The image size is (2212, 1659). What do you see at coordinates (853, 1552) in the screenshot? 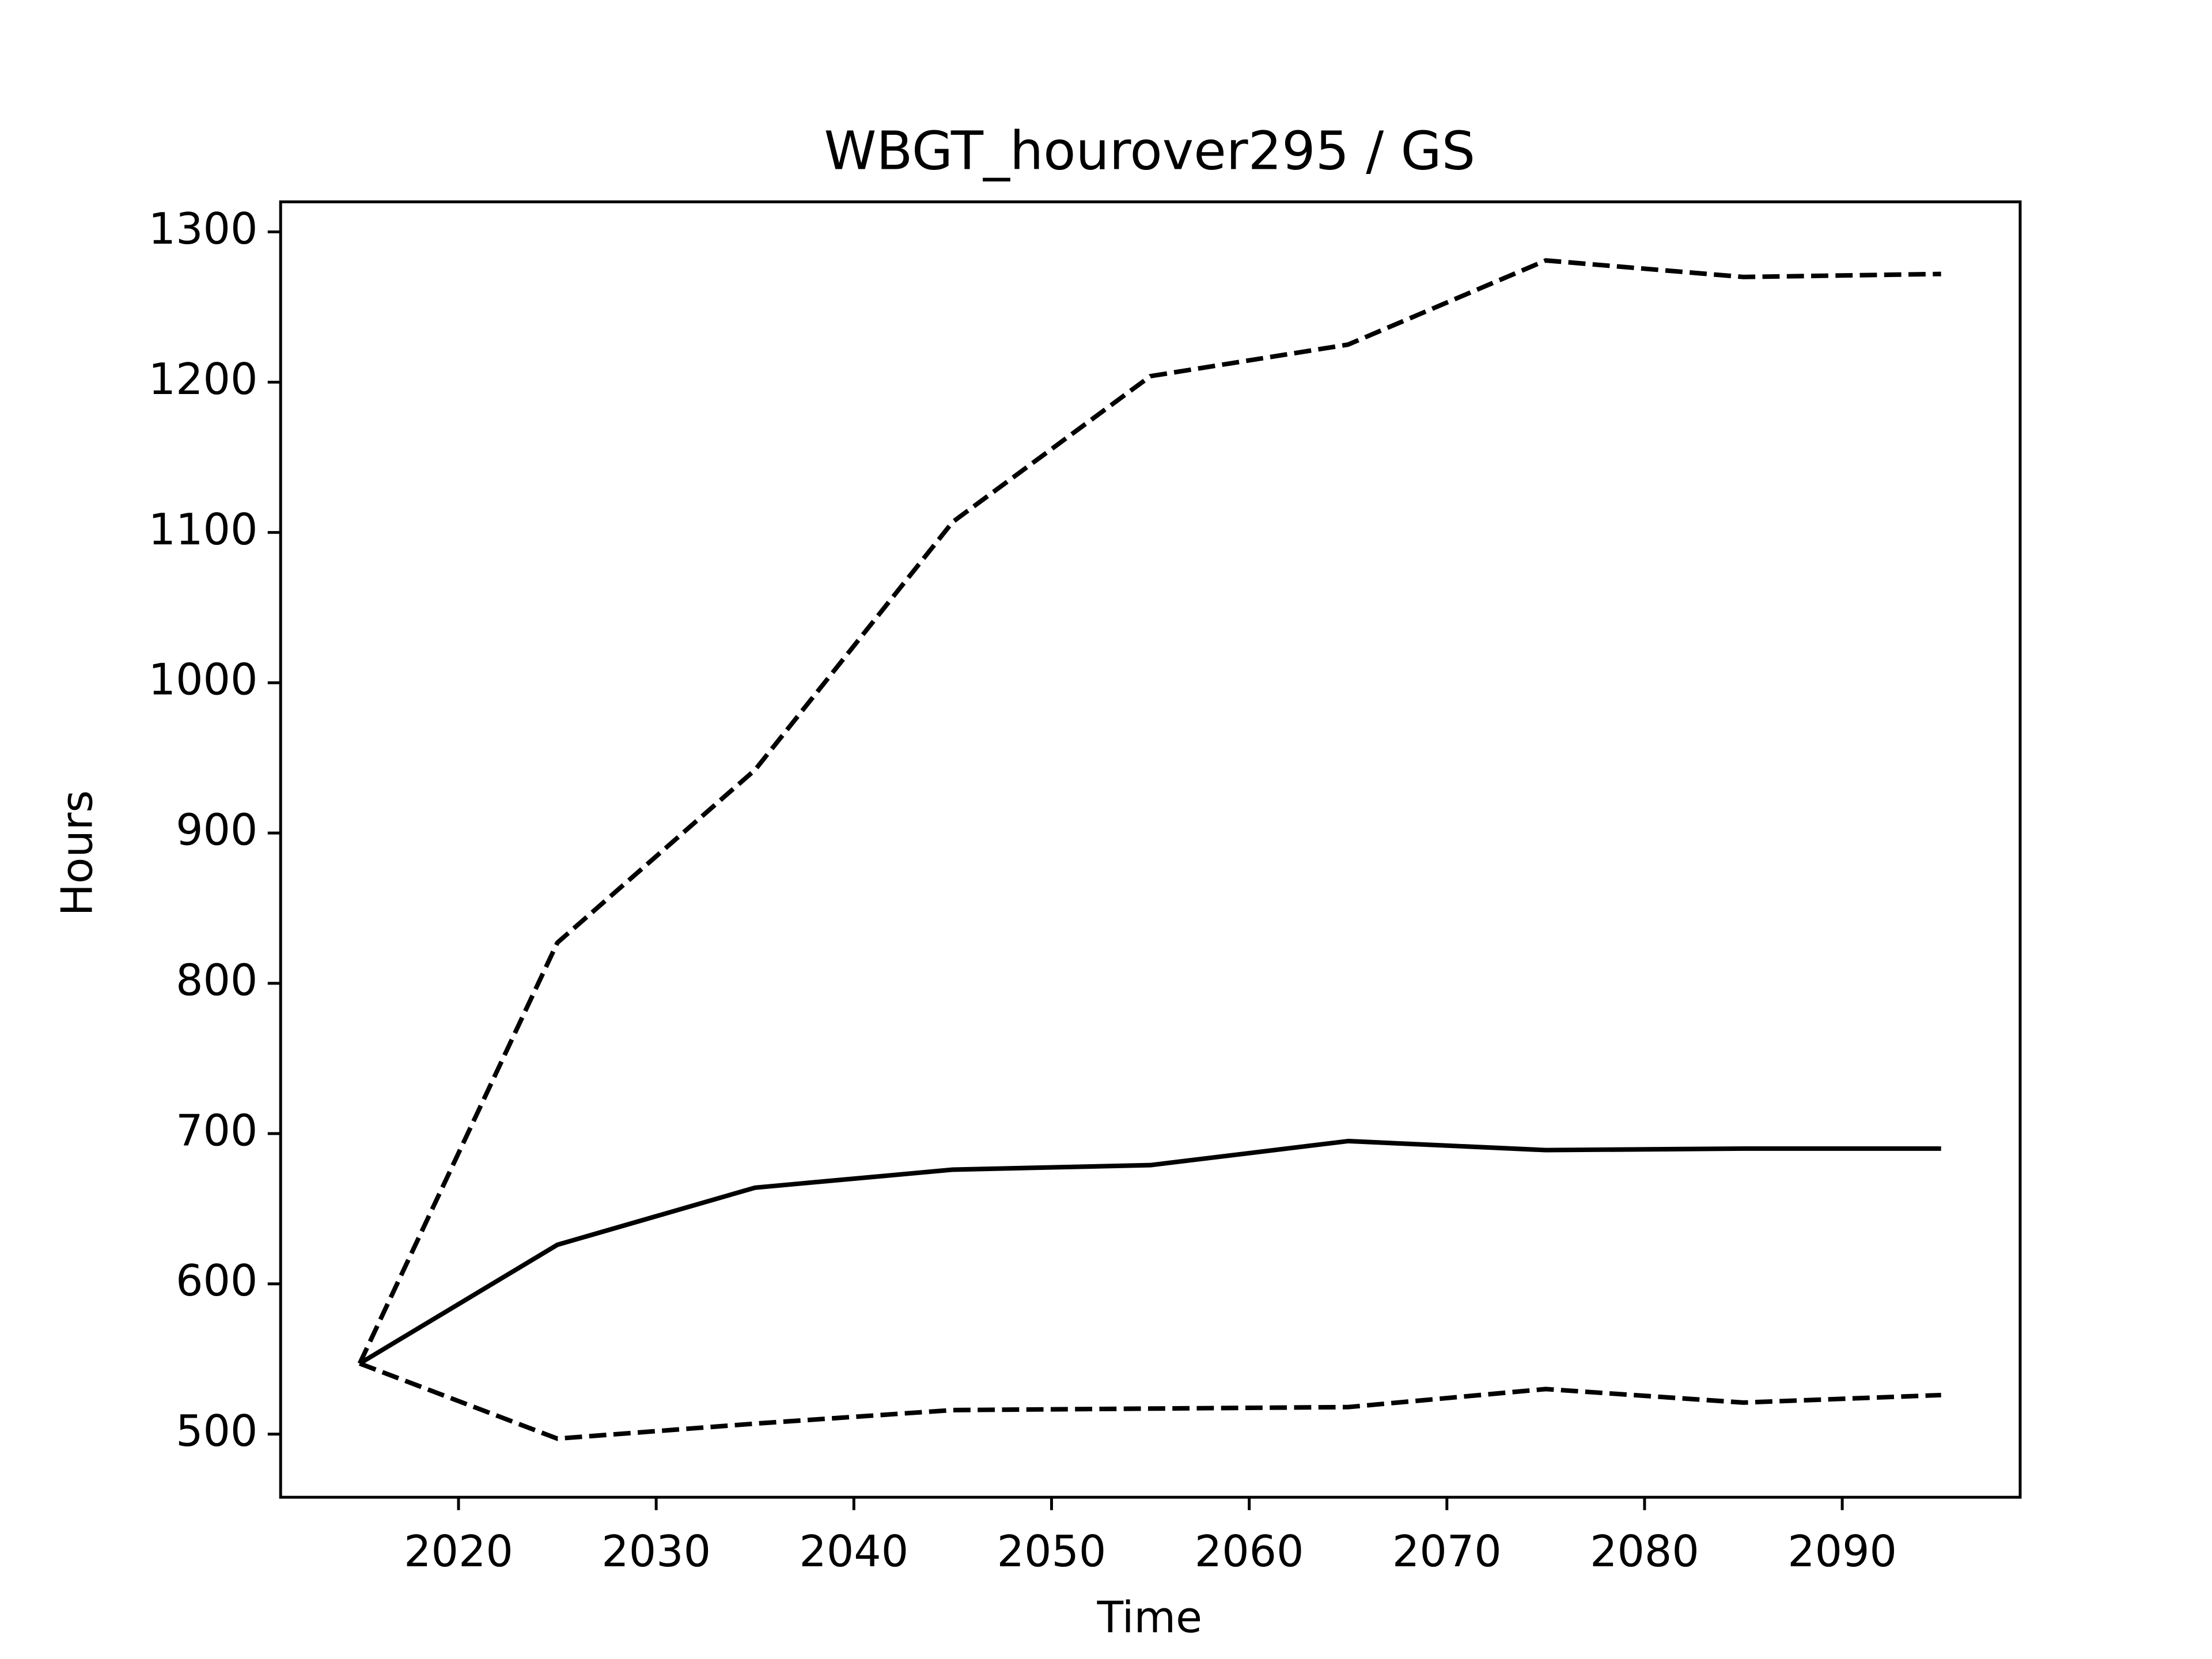
I see `x-tick-label: 2040` at bounding box center [853, 1552].